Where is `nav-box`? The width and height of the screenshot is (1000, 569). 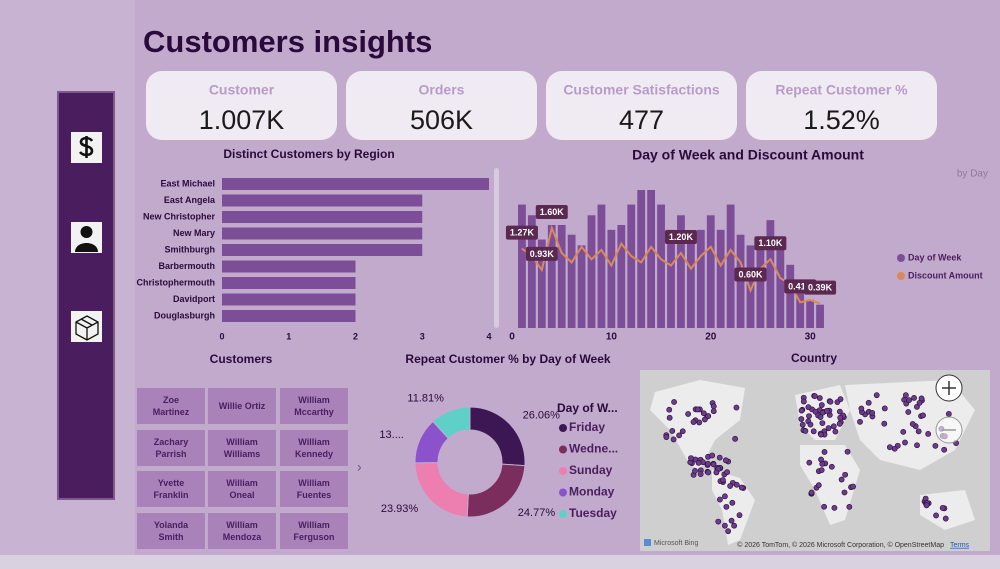 nav-box is located at coordinates (86, 326).